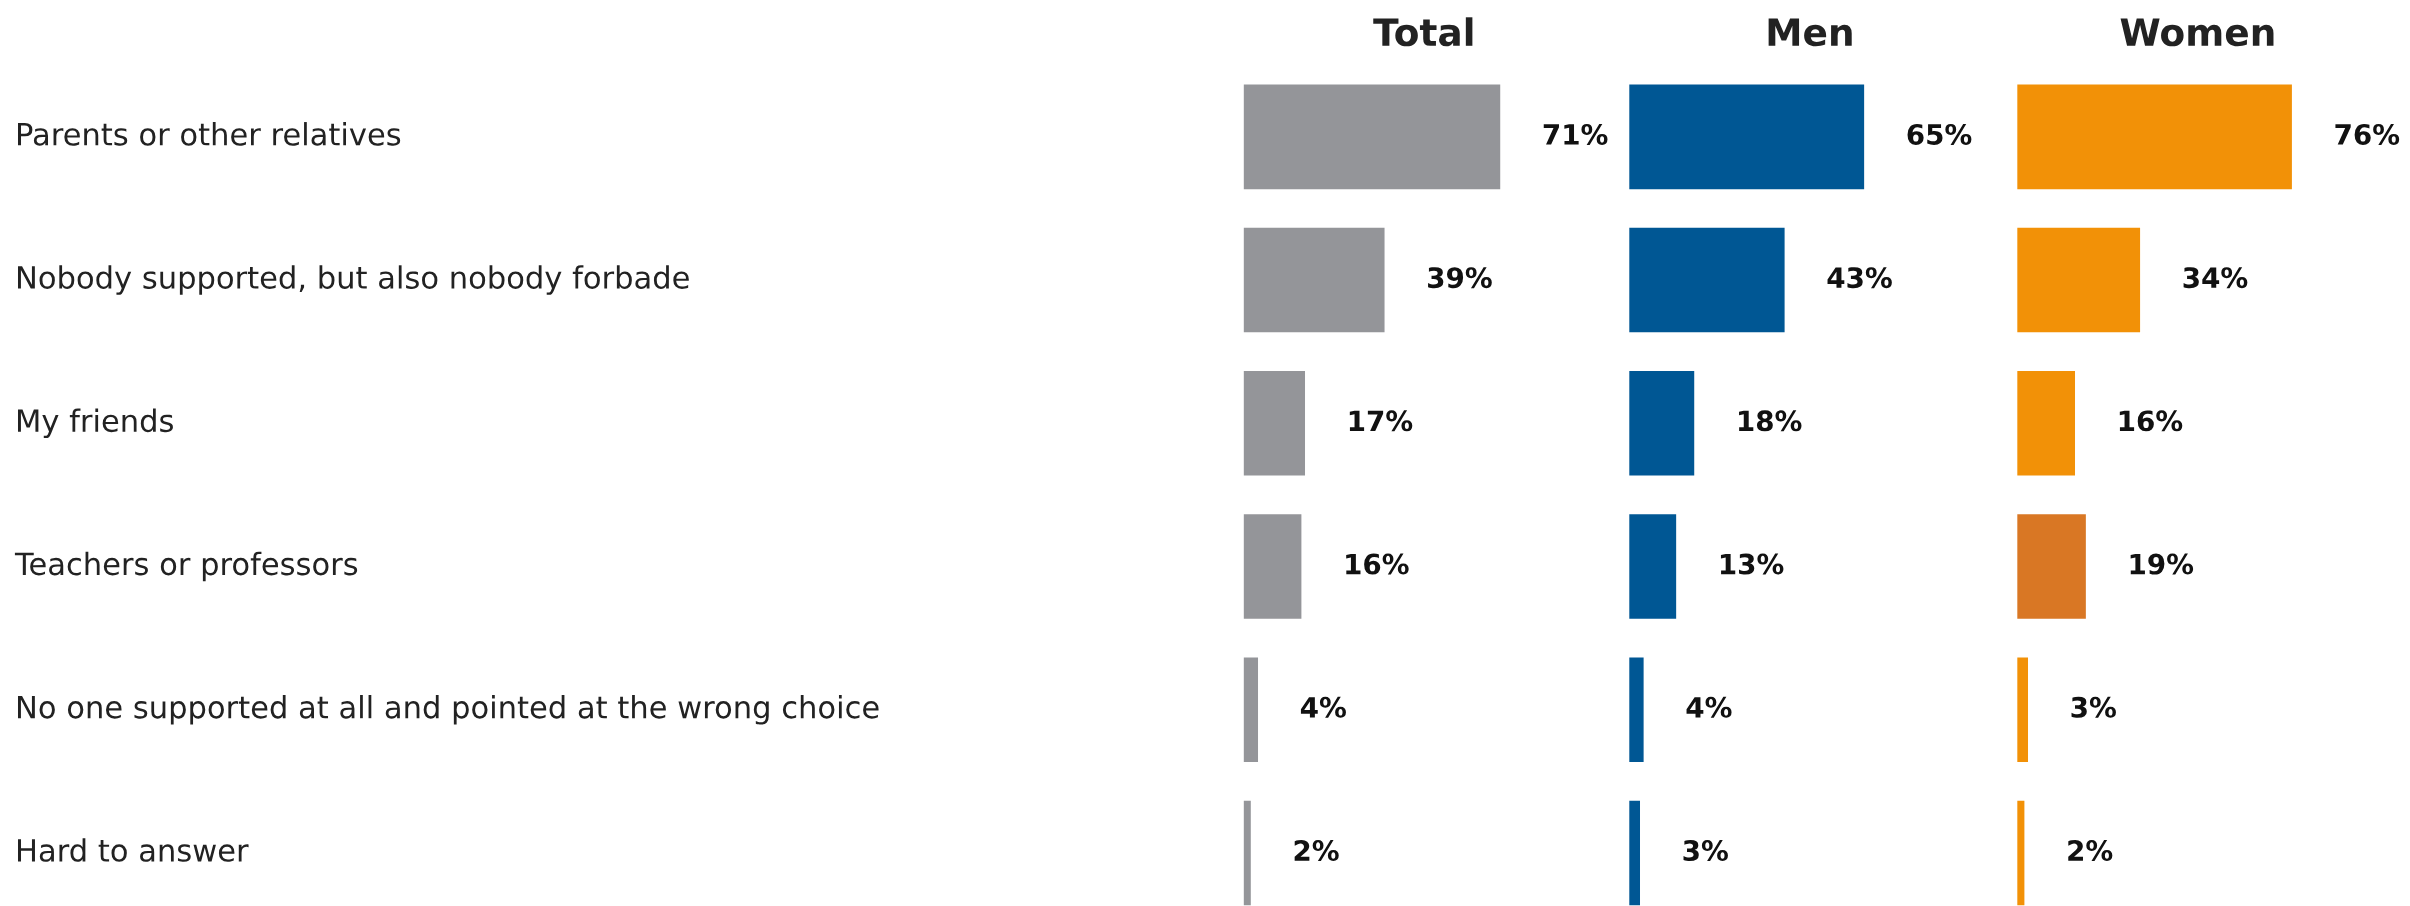 This screenshot has height=906, width=2410. I want to click on chart-title: Men, so click(1810, 32).